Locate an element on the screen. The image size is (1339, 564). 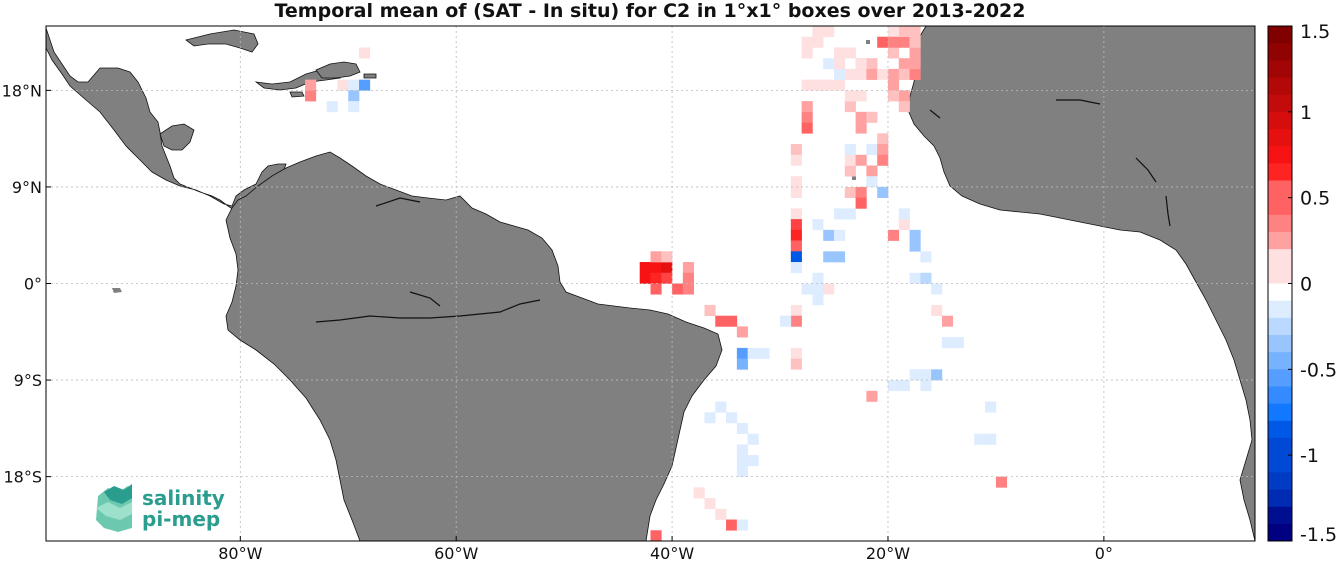
land-yucatan is located at coordinates (177, 137).